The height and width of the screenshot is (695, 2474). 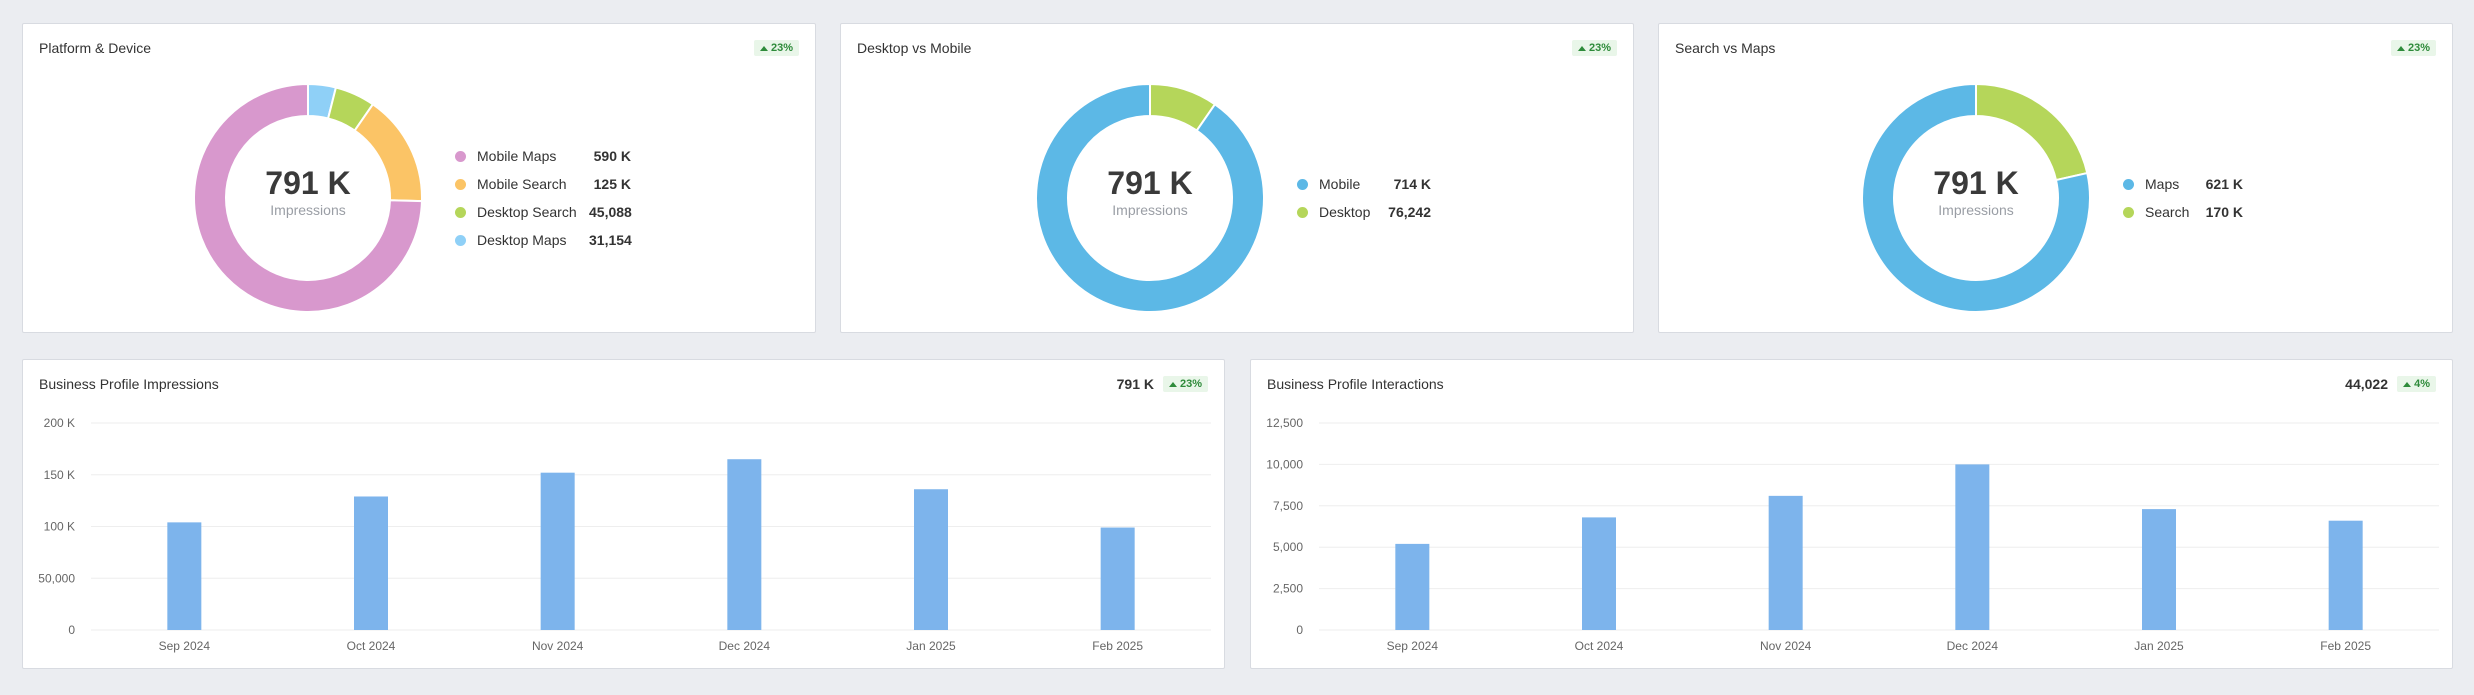 I want to click on total-value: 791 K, so click(x=1135, y=384).